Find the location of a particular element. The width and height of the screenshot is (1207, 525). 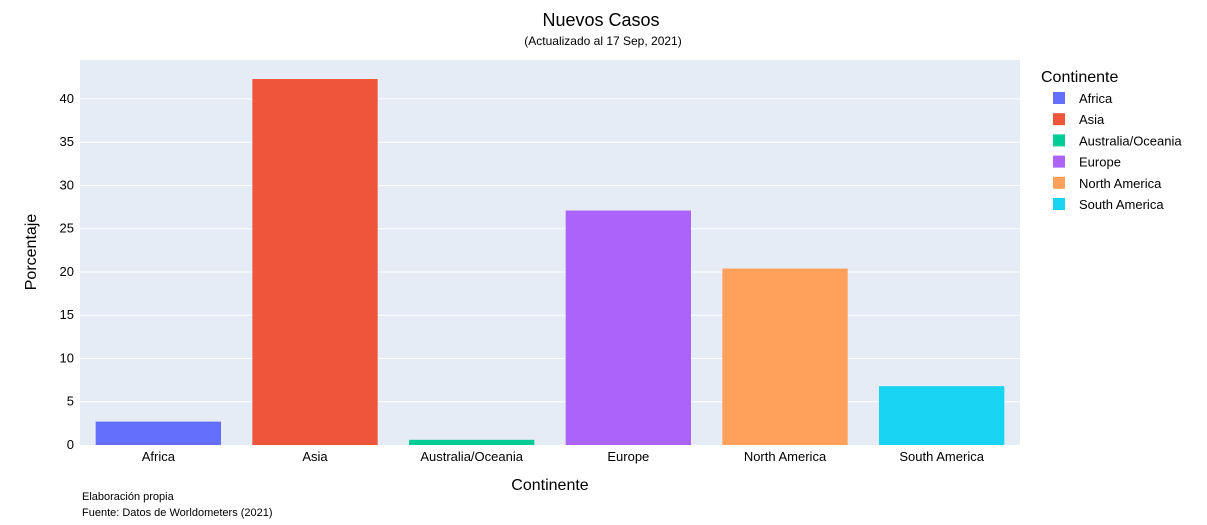

chart-subtitle: (Actualizado al 17 Sep, 2021) is located at coordinates (602, 41).